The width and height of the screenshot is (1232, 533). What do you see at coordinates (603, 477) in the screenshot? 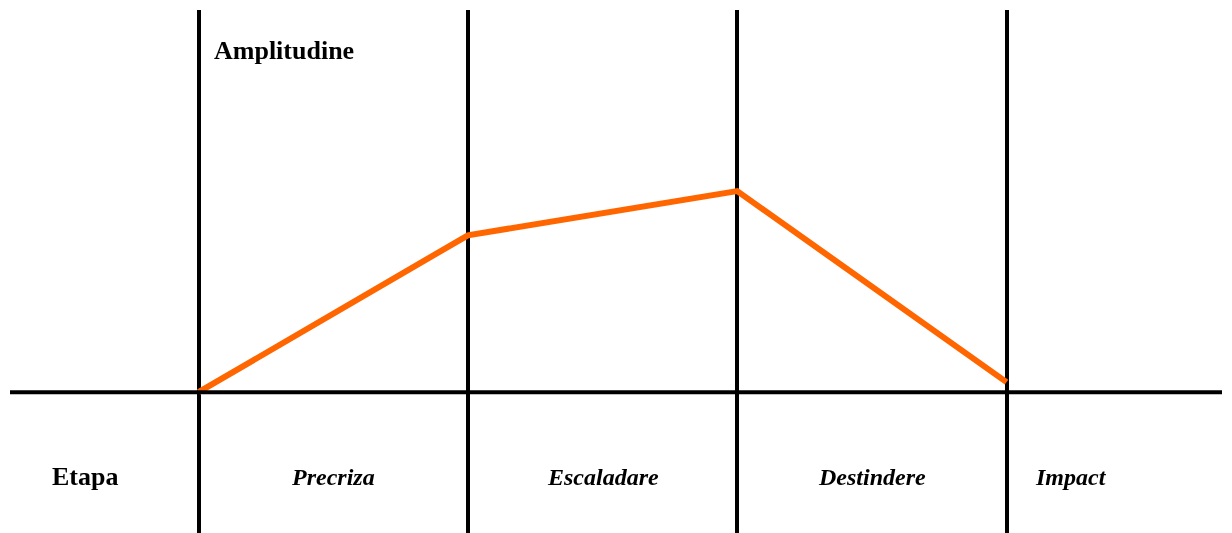
I see `text: Escaladare` at bounding box center [603, 477].